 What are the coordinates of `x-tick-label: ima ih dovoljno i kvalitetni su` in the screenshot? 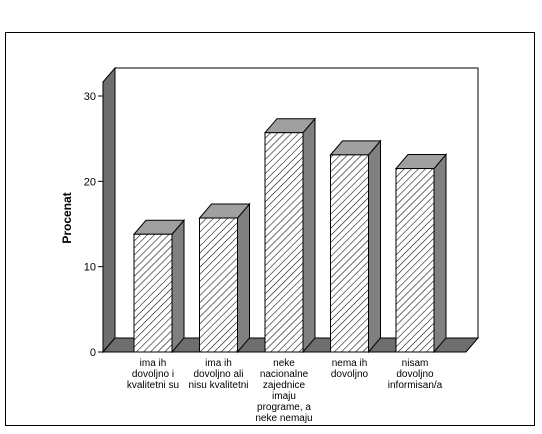 It's located at (153, 374).